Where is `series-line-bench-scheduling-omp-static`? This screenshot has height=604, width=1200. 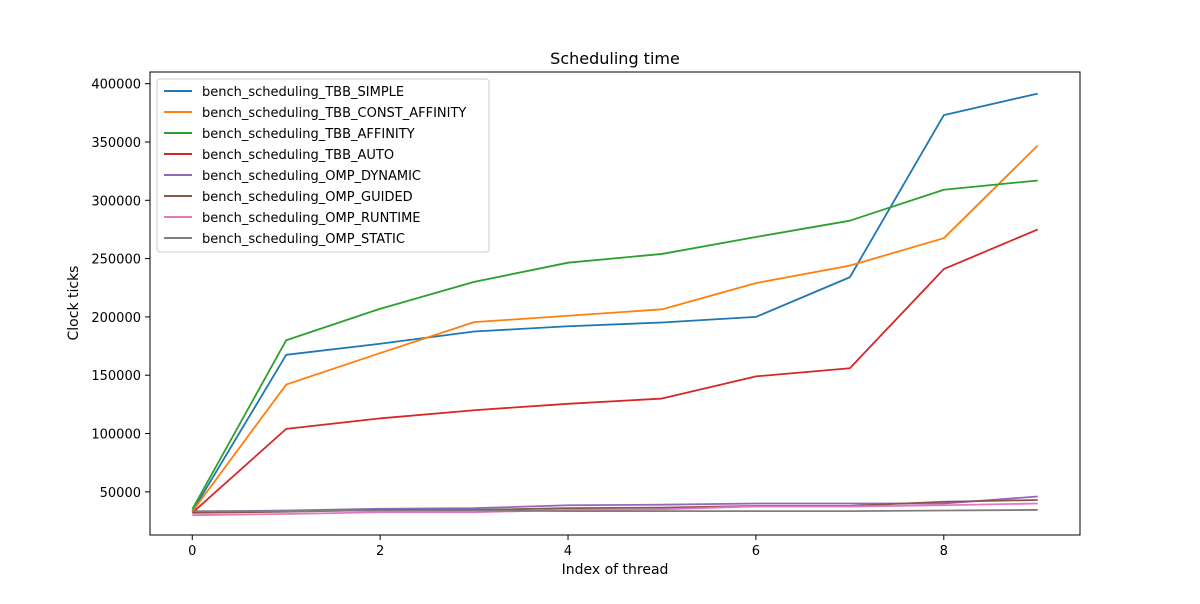
series-line-bench-scheduling-omp-static is located at coordinates (615, 510).